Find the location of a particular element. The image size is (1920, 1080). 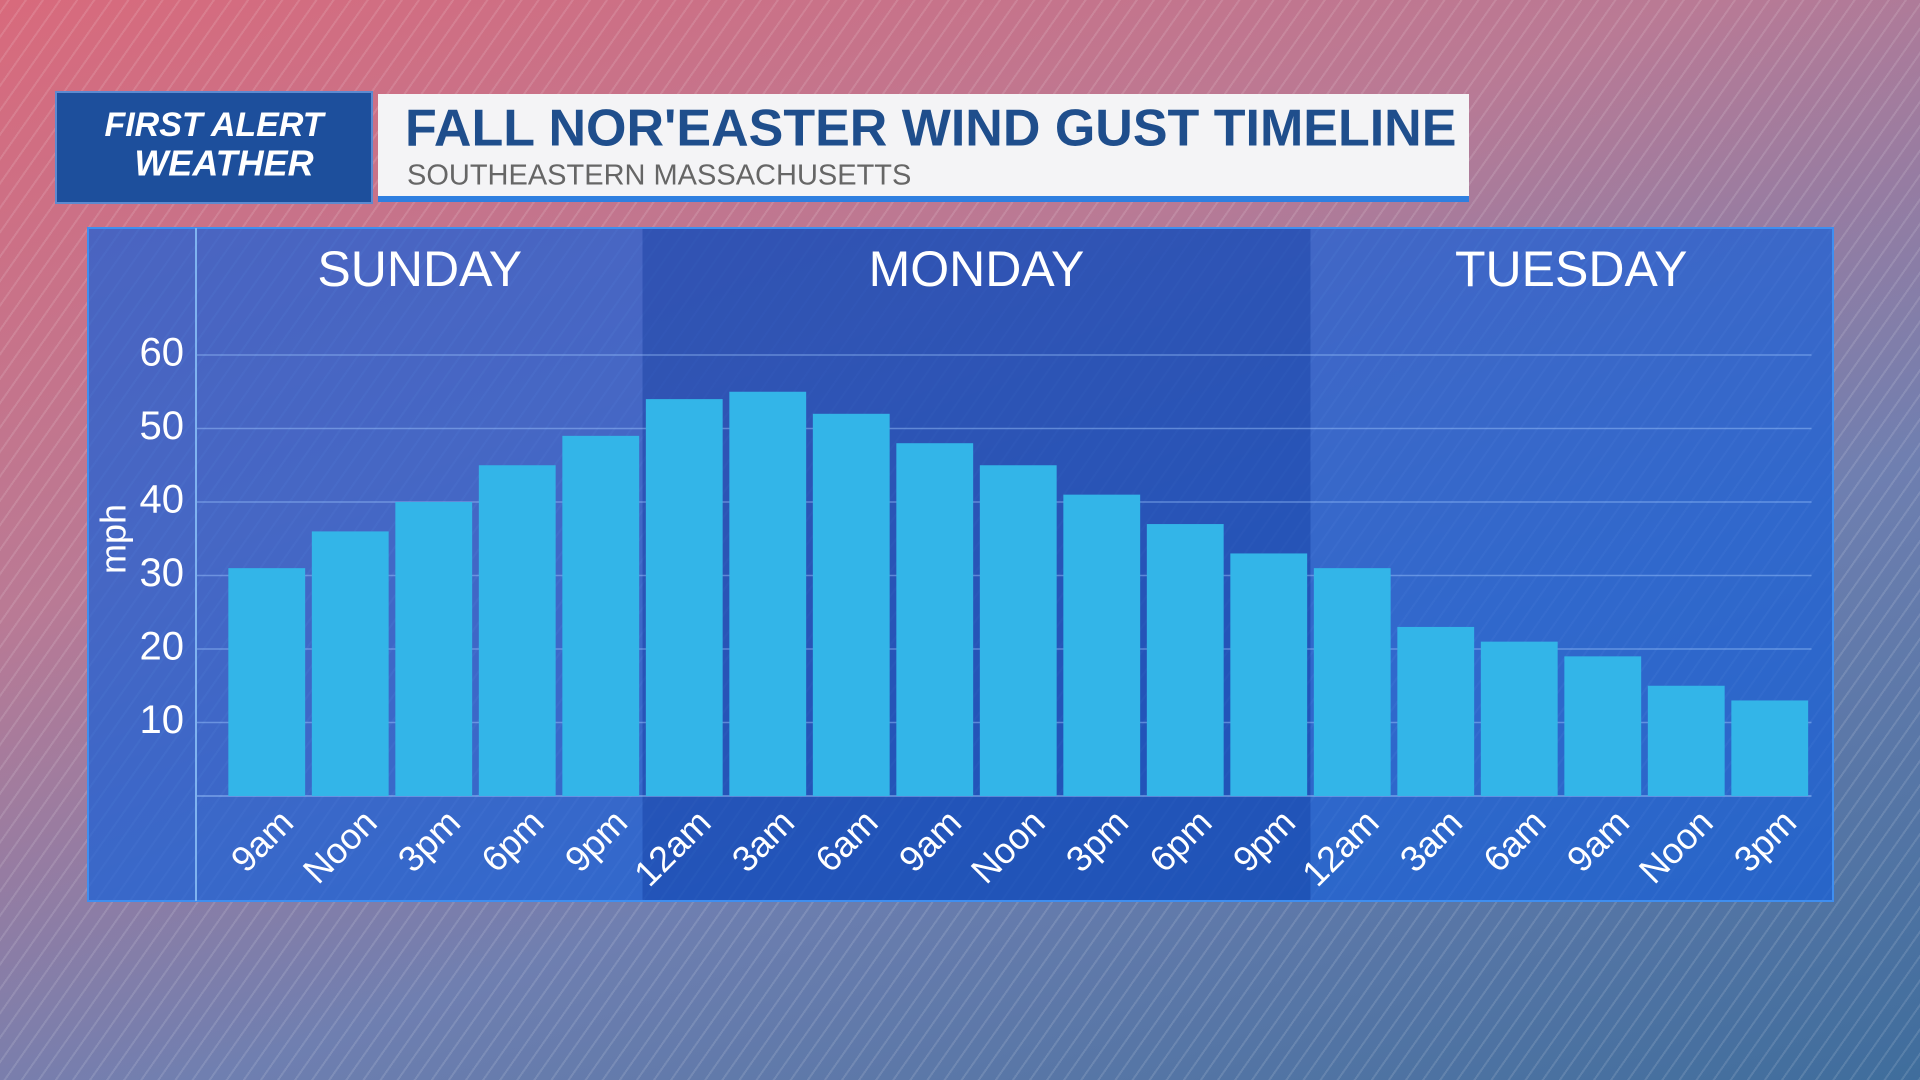

logo-line: FIRST ALERT is located at coordinates (215, 125).